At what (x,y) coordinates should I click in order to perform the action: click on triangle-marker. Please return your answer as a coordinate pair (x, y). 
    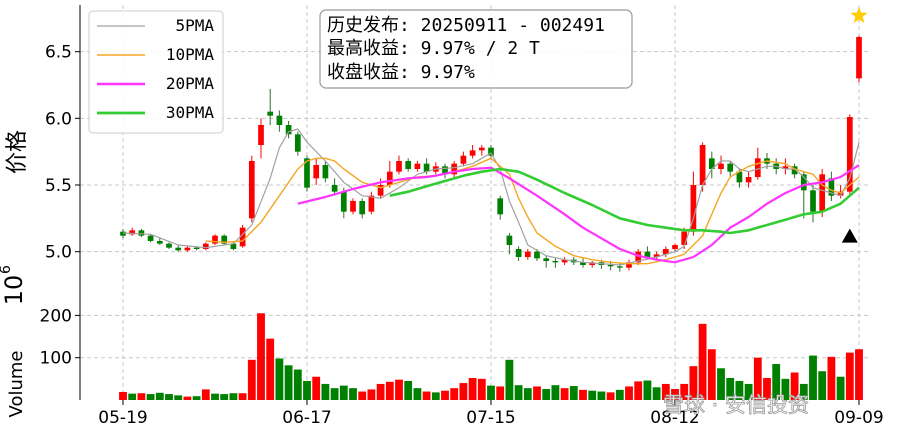
    Looking at the image, I should click on (849, 235).